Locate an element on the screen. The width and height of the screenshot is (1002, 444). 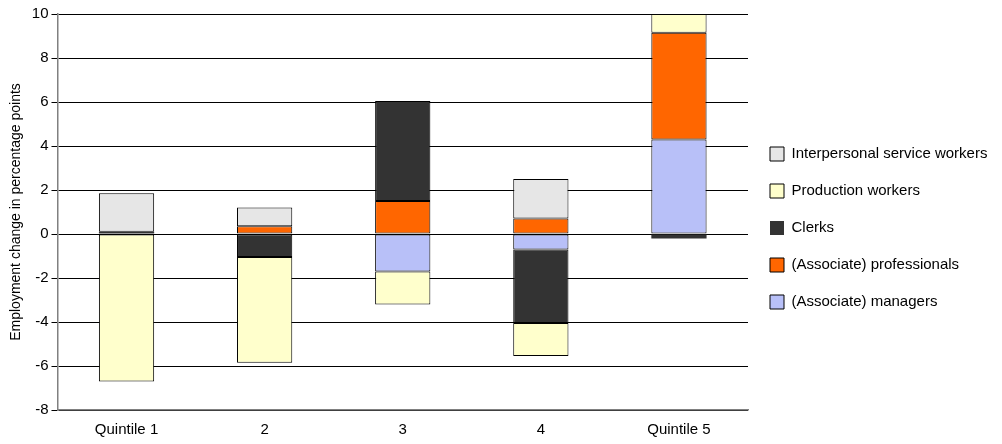
legend-label: Interpersonal service workers is located at coordinates (889, 153).